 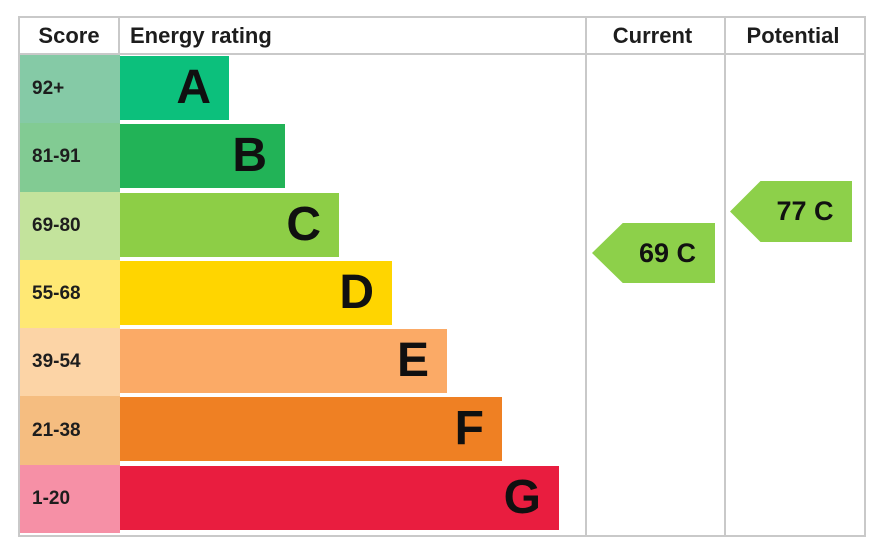 I want to click on band-bar-g: G, so click(x=339, y=497).